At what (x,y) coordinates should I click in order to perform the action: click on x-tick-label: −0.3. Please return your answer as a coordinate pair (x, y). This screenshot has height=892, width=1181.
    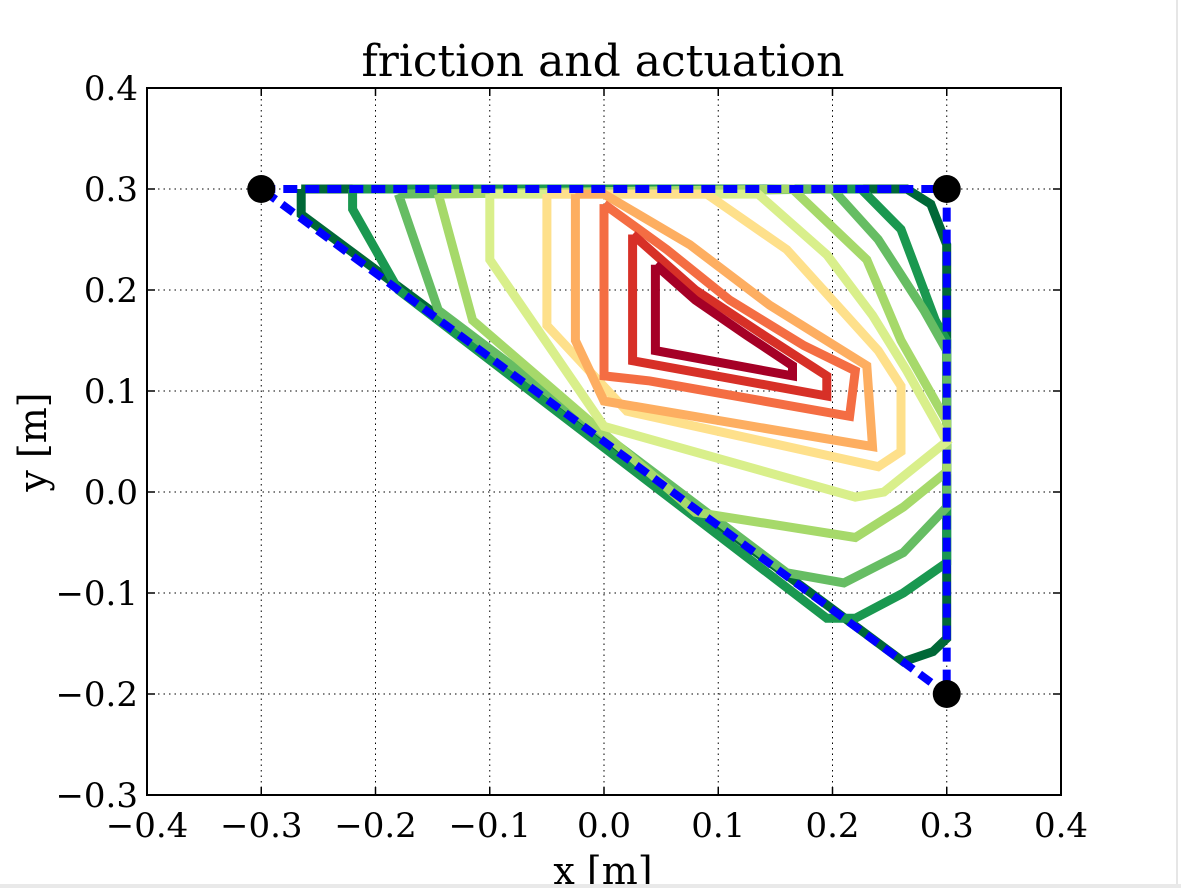
    Looking at the image, I should click on (261, 826).